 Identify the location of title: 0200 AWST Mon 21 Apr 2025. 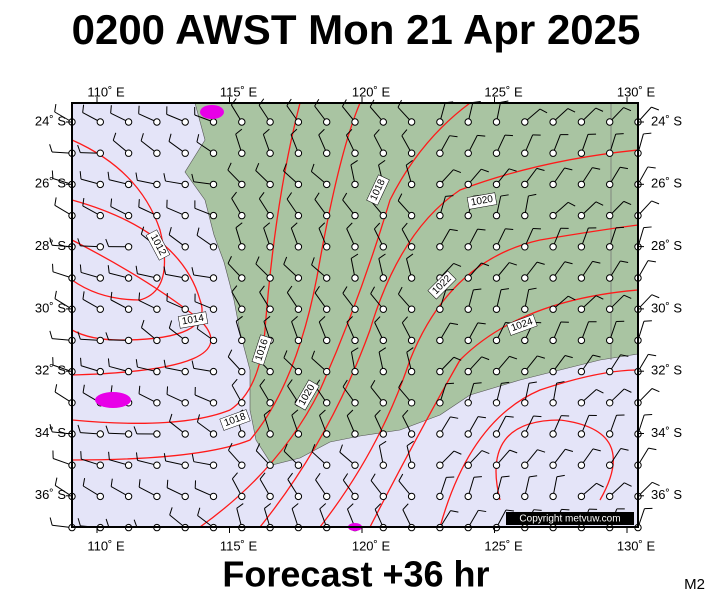
(356, 29).